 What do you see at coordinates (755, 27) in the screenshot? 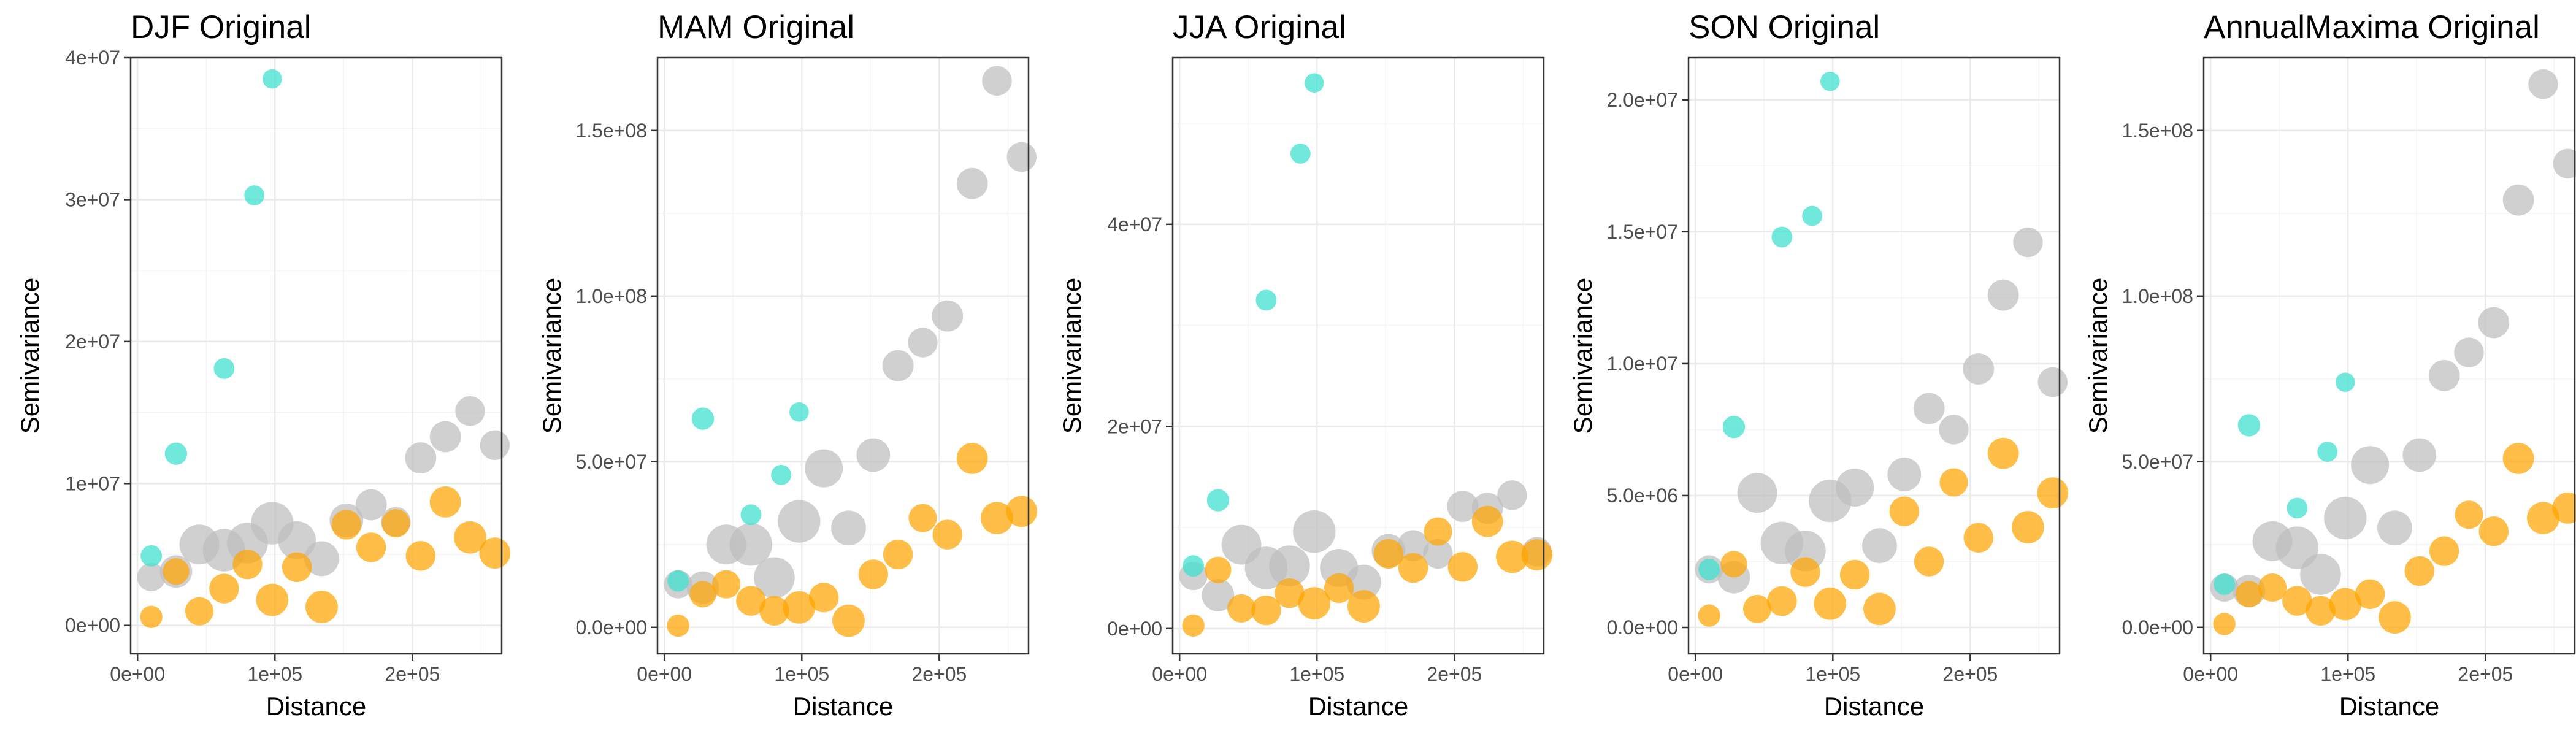
I see `panel-title: MAM Original` at bounding box center [755, 27].